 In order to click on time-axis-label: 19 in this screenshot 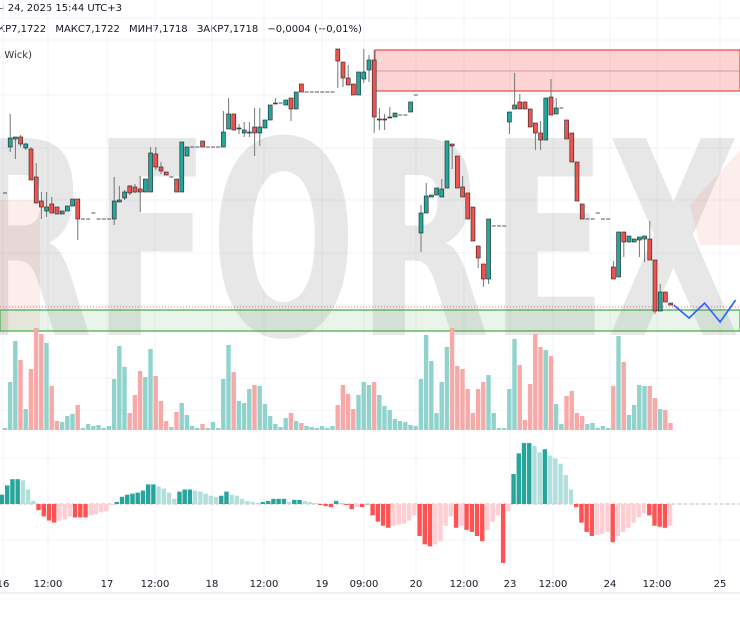, I will do `click(322, 584)`.